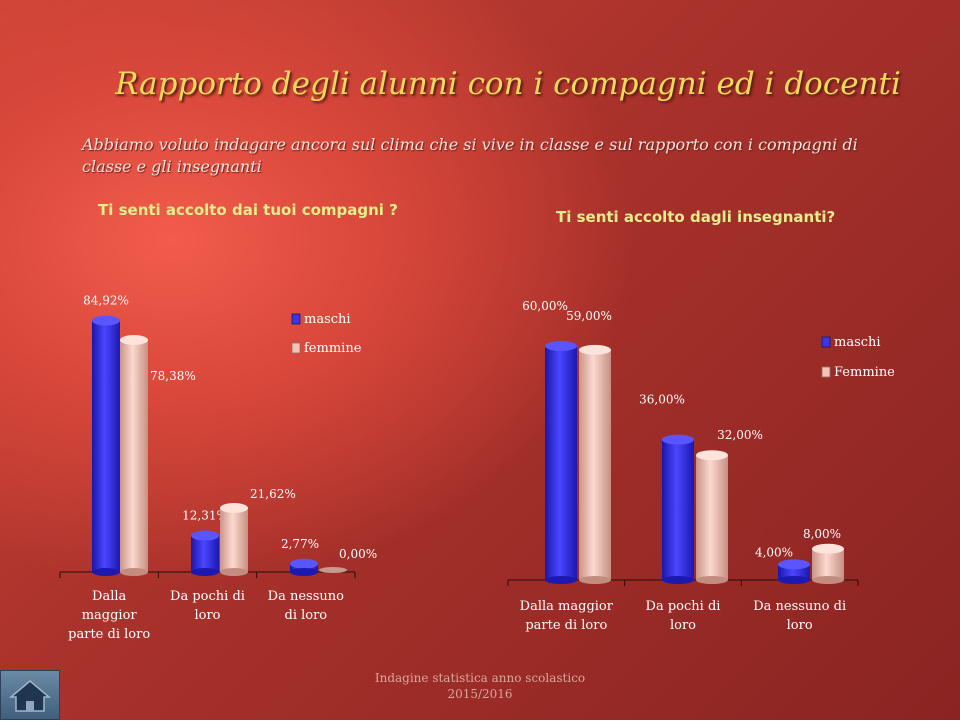 The width and height of the screenshot is (960, 723). I want to click on data-label: 0,00%, so click(358, 554).